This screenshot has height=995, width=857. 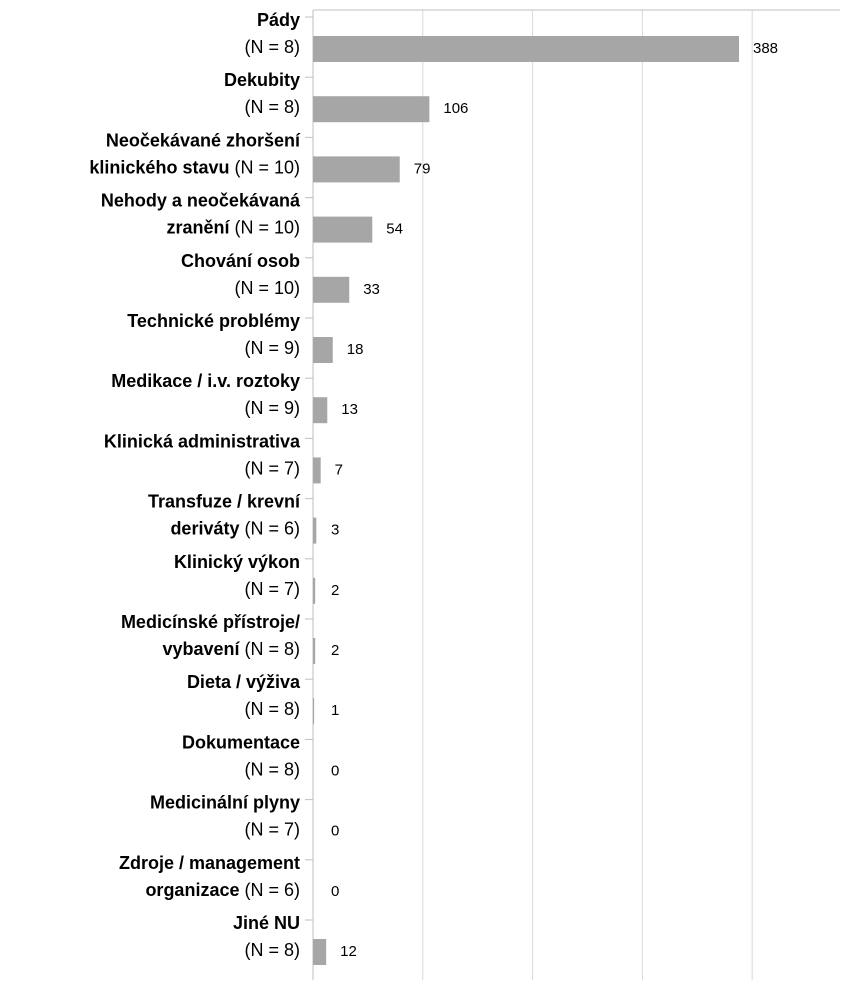 I want to click on category-name: Neočekávané zhoršení, so click(x=203, y=140).